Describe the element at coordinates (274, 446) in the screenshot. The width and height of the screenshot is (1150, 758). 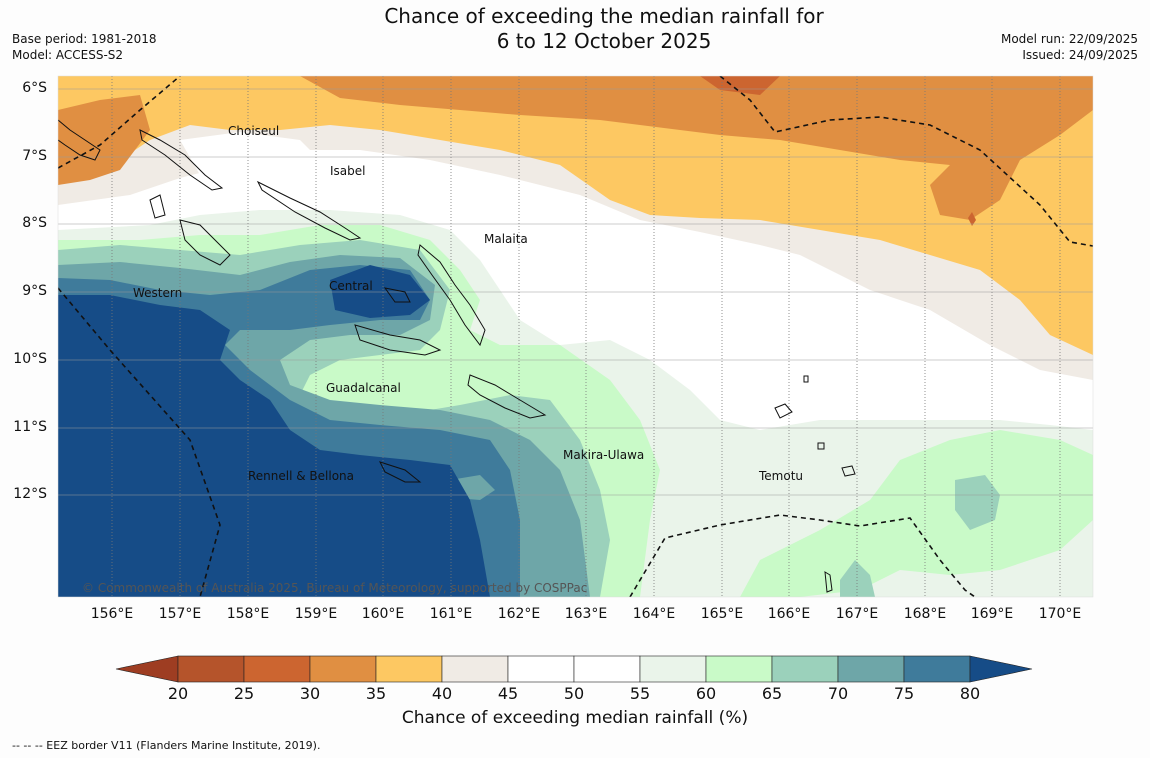
I see `band-80-plus` at that location.